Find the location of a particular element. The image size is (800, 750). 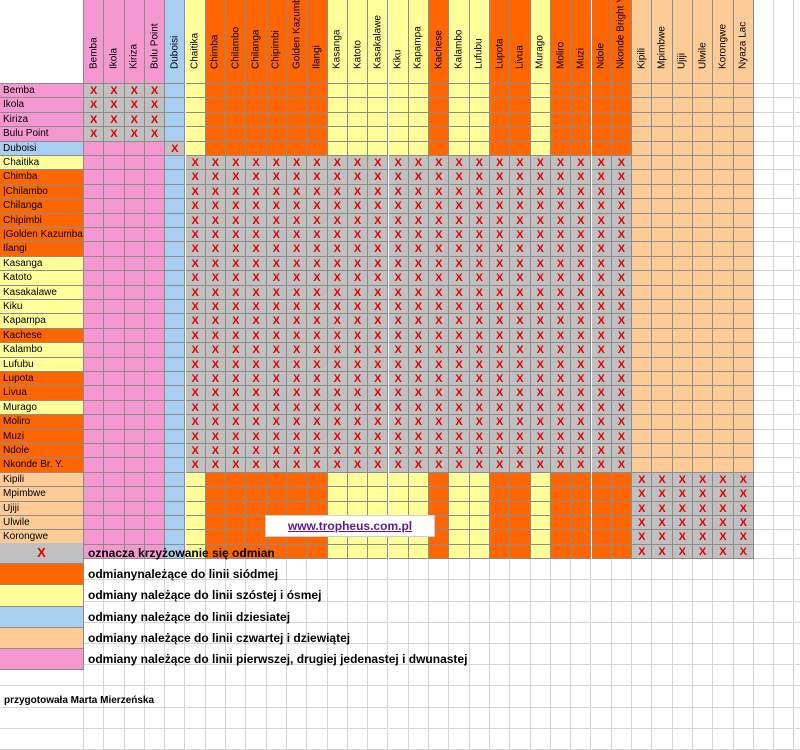

legend-text: odmiany należące do linii dziesiatej is located at coordinates (189, 617).